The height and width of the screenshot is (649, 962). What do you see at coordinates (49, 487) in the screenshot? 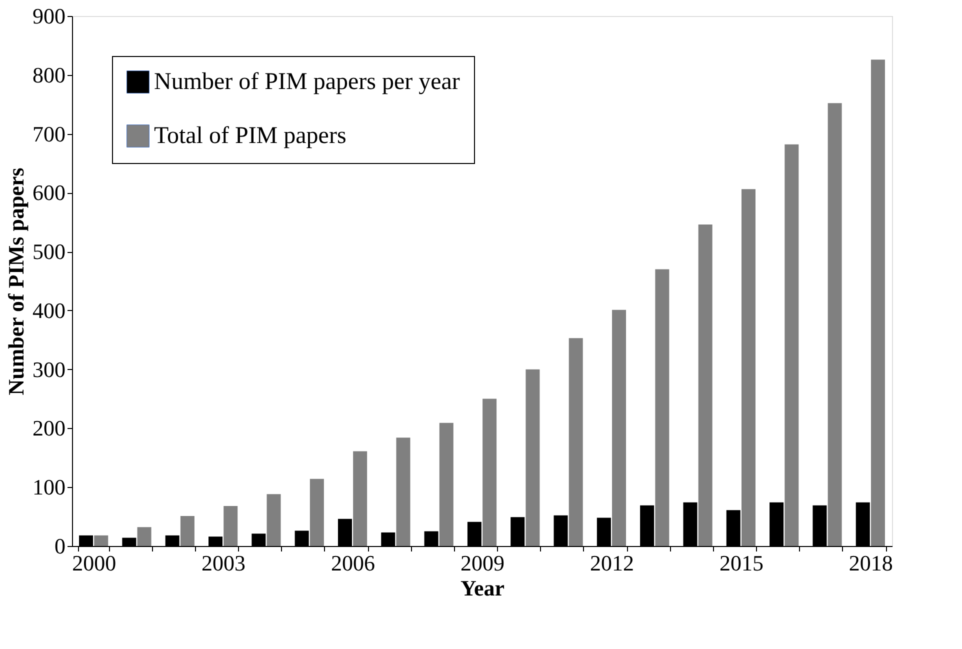
I see `y-tick-label: 100` at bounding box center [49, 487].